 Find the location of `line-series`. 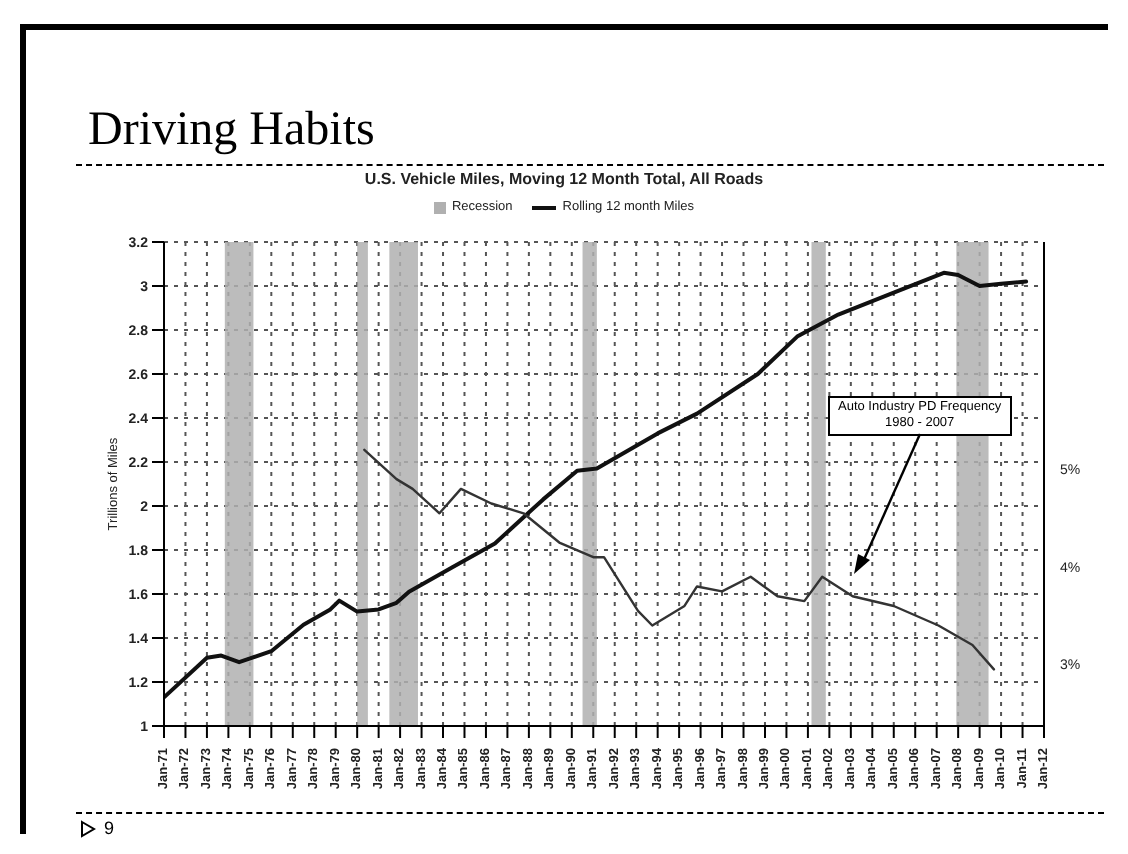

line-series is located at coordinates (679, 559).